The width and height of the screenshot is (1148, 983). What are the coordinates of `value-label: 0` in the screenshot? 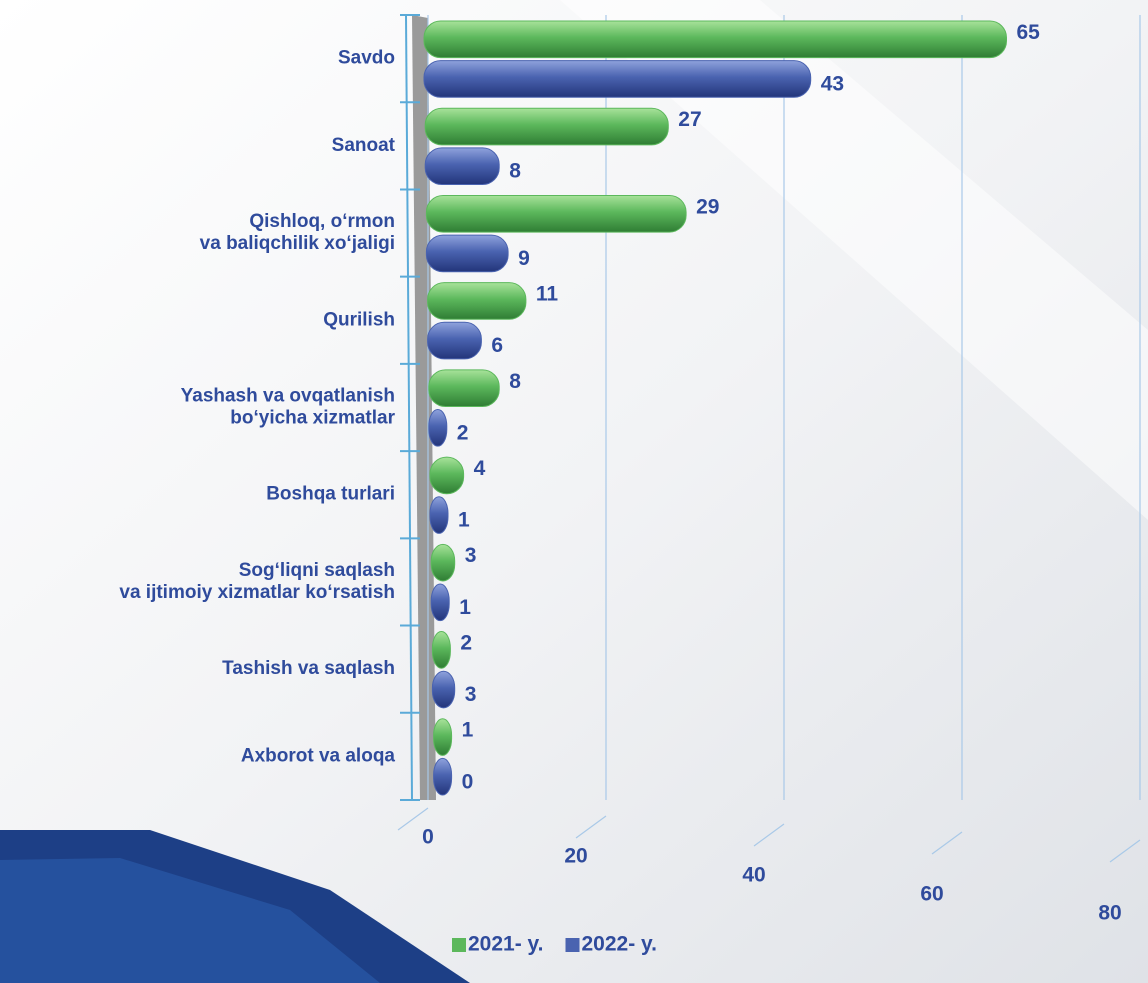 It's located at (468, 781).